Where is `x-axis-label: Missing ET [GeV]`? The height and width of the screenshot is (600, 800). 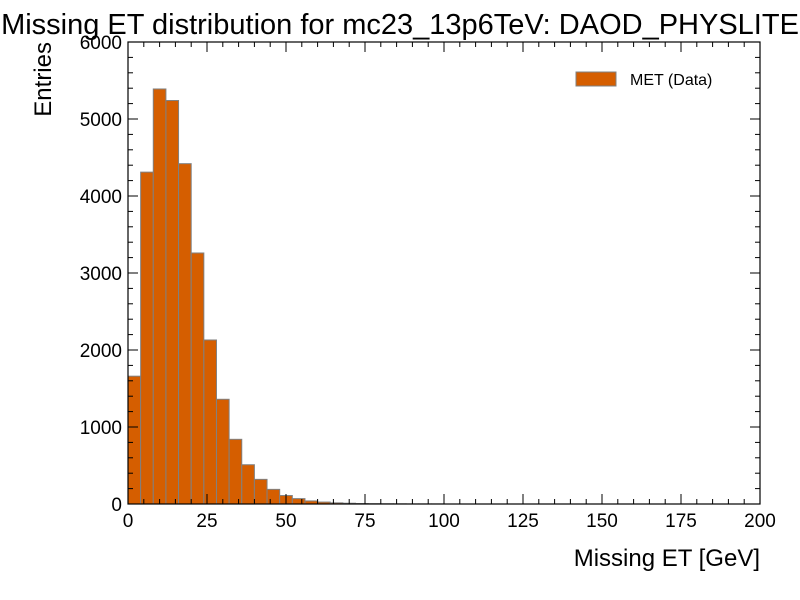 x-axis-label: Missing ET [GeV] is located at coordinates (667, 558).